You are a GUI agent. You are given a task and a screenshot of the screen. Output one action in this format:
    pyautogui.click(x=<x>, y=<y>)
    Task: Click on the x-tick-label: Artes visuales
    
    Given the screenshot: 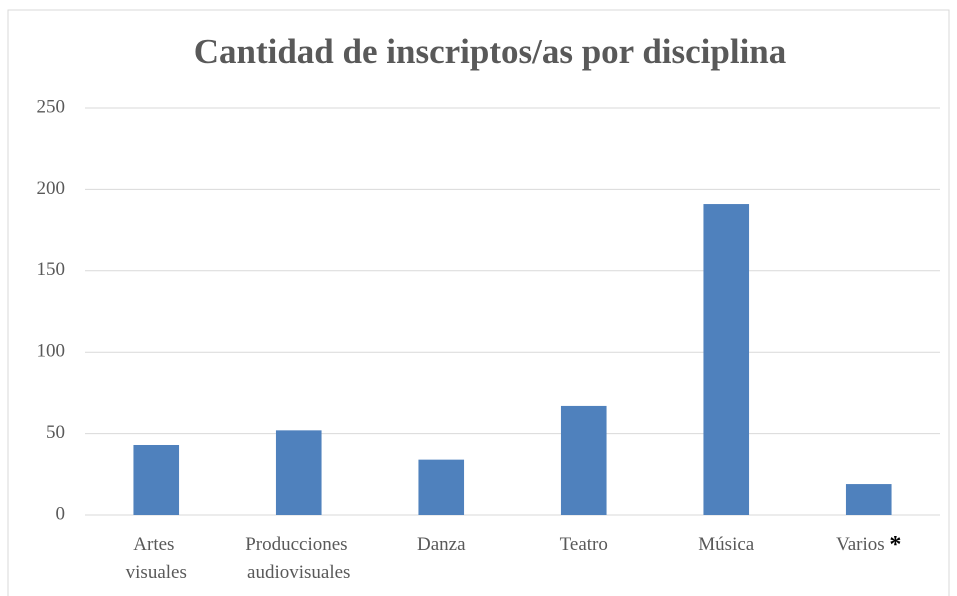 What is the action you would take?
    pyautogui.click(x=156, y=558)
    